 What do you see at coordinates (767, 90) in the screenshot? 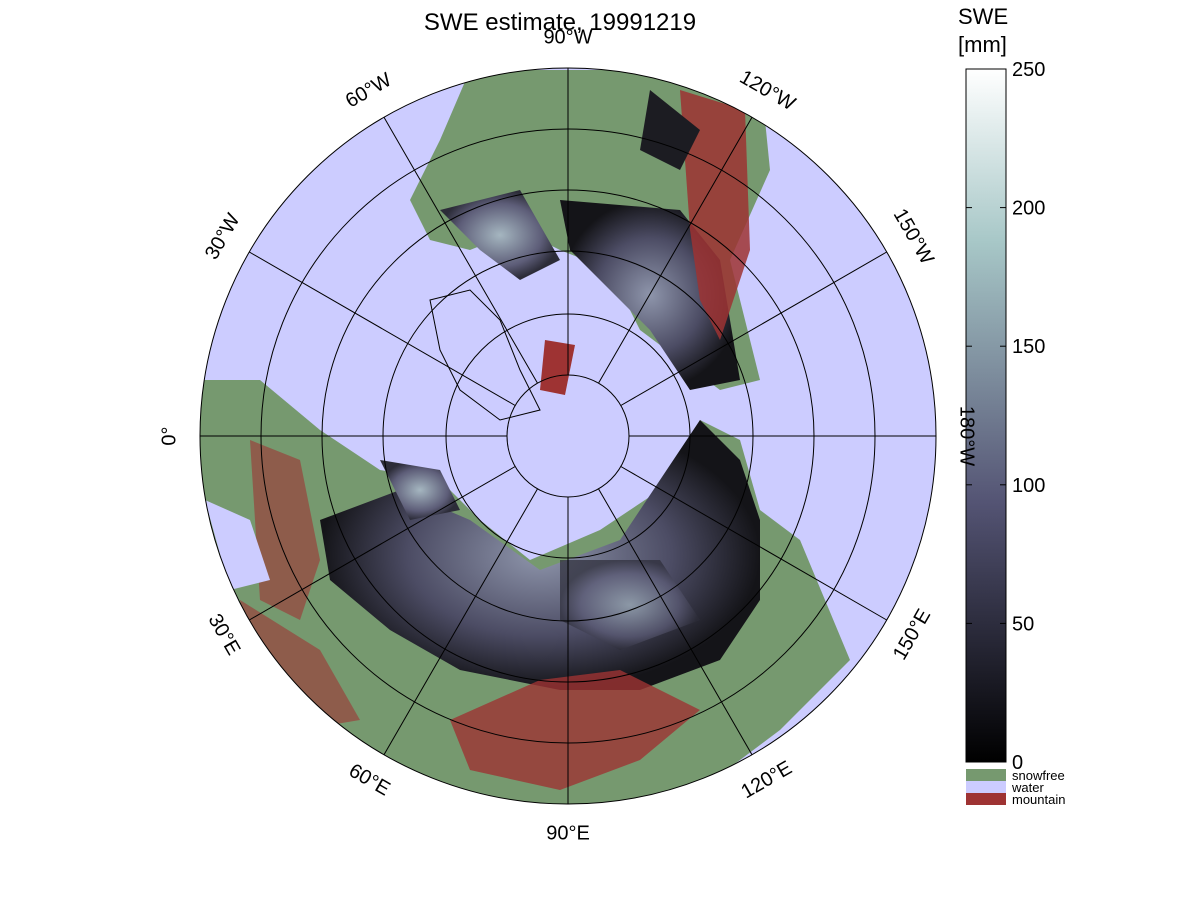
I see `longitude-label: 120°W` at bounding box center [767, 90].